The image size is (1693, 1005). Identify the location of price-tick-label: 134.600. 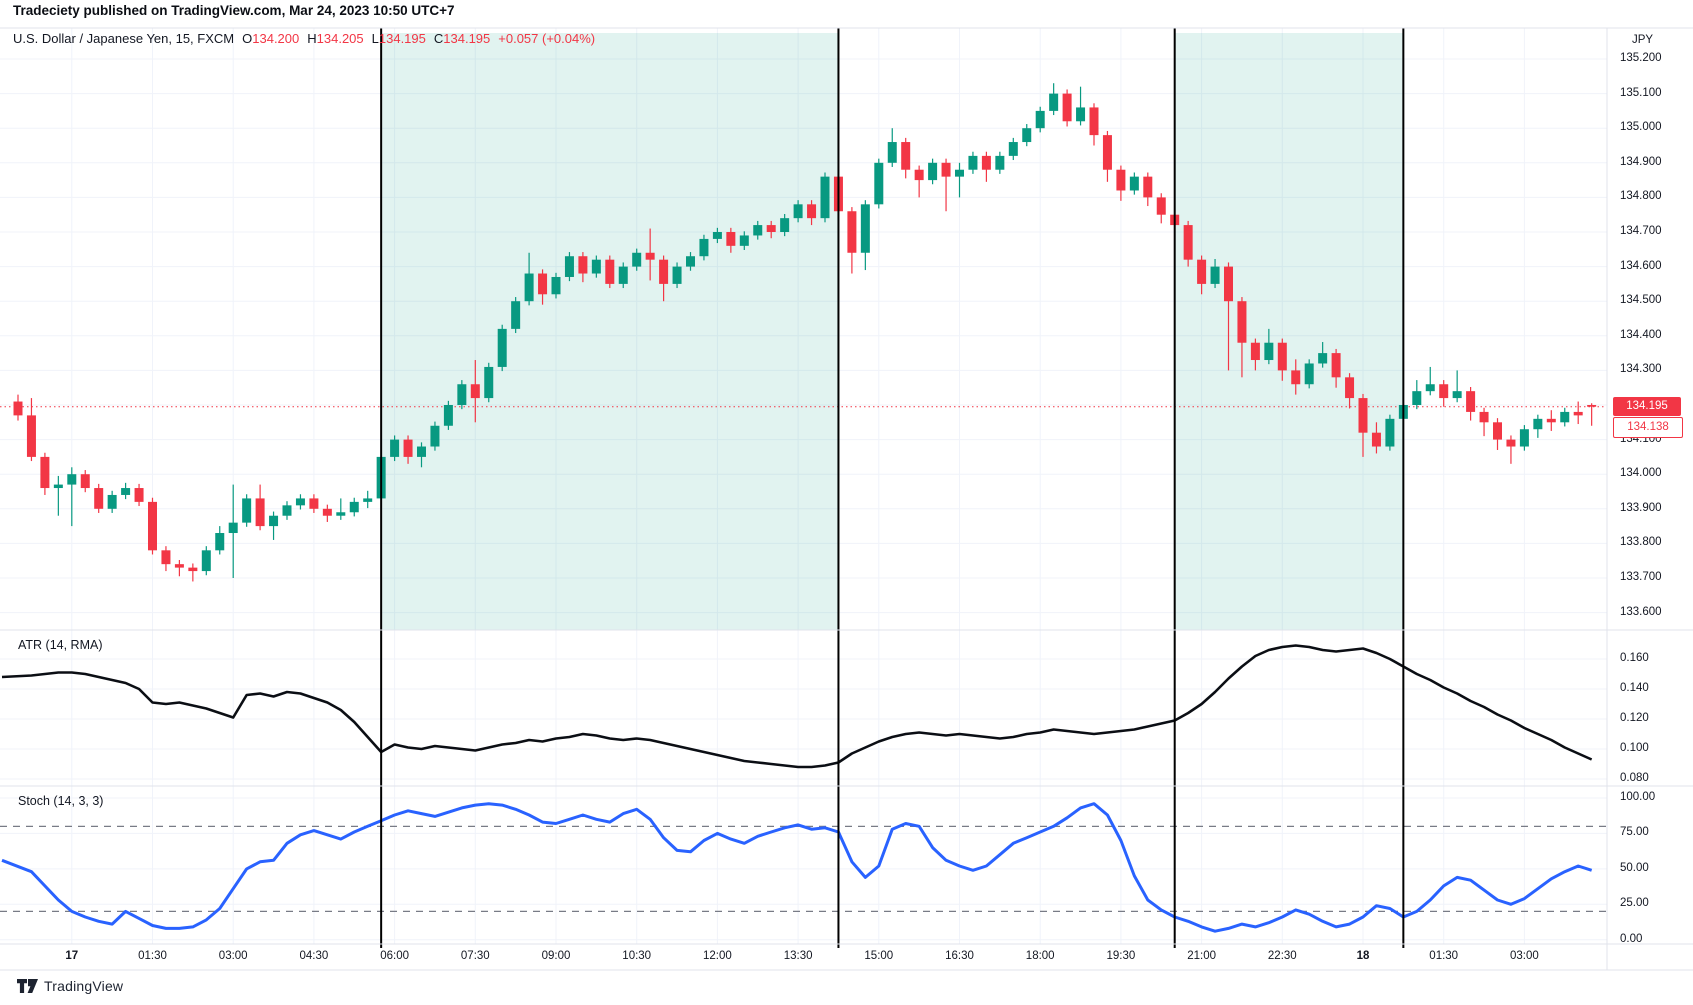
(1641, 265).